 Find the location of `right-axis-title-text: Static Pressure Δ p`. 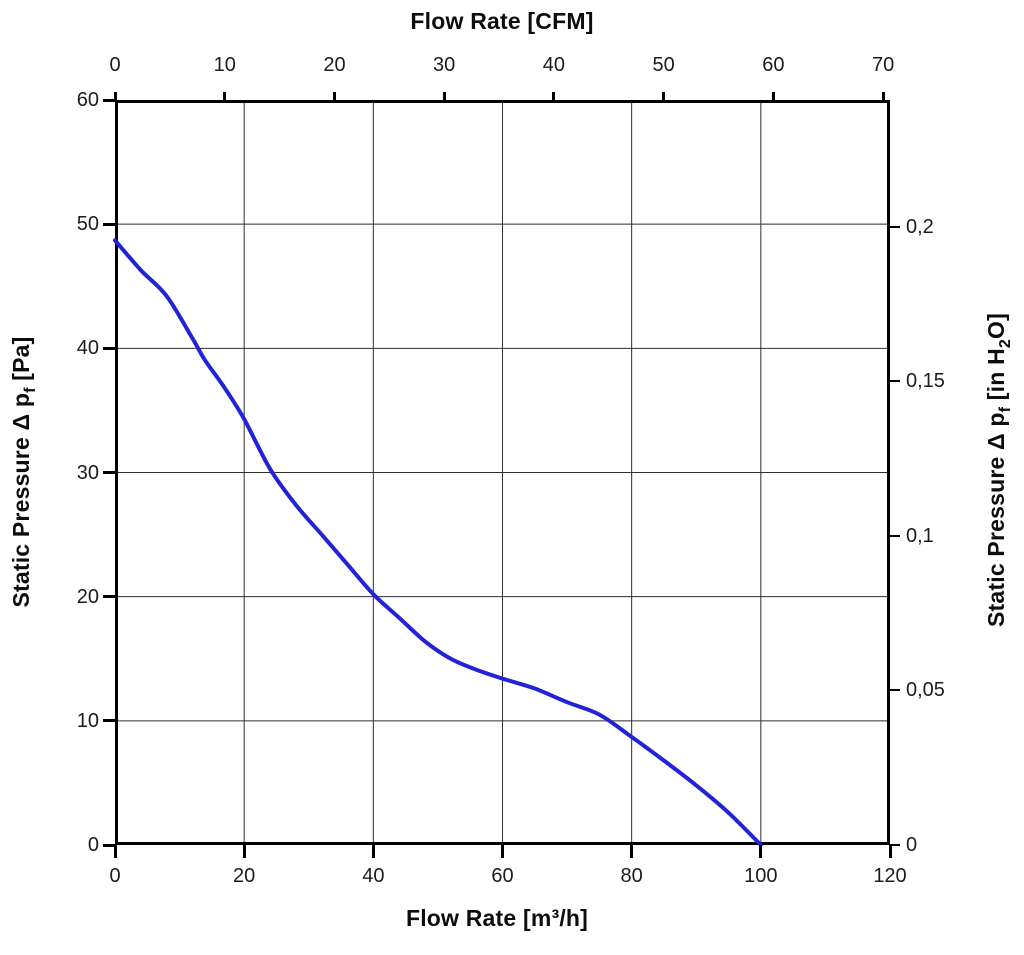

right-axis-title-text: Static Pressure Δ p is located at coordinates (996, 520).